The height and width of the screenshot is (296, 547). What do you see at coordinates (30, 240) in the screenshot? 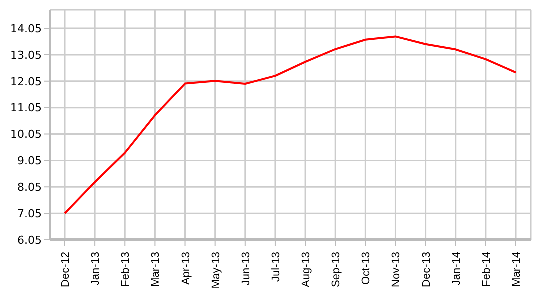
I see `y-tick-label: 6.05` at bounding box center [30, 240].